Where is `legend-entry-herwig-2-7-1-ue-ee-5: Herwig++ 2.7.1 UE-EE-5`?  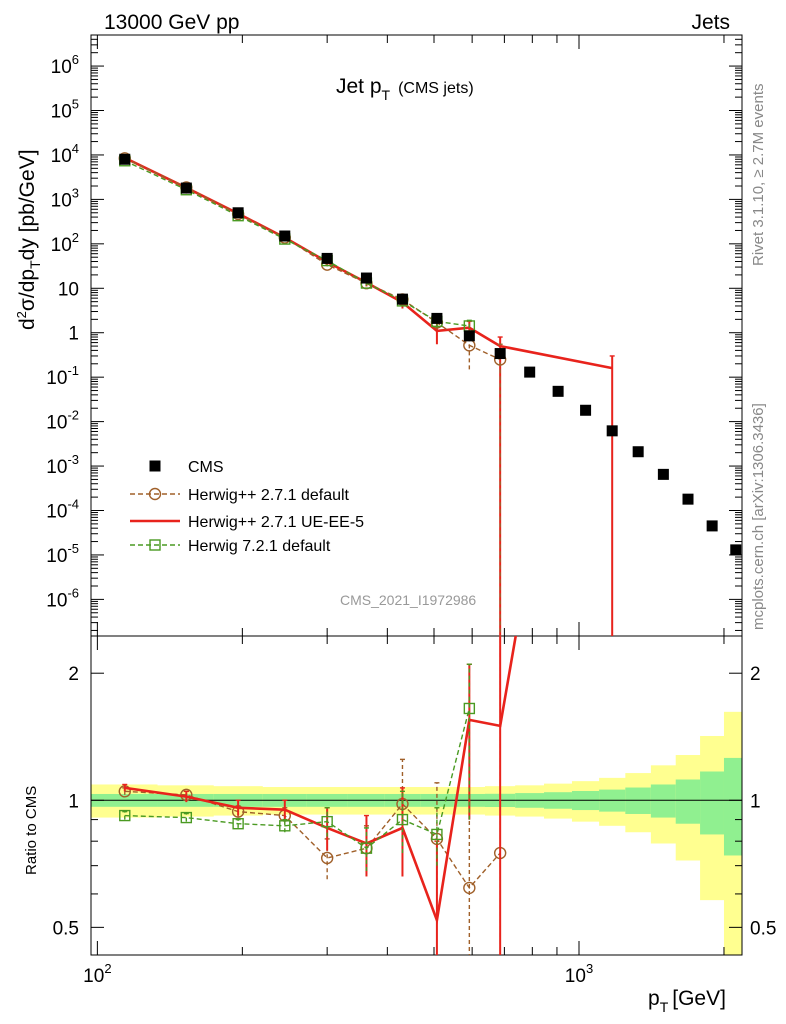
legend-entry-herwig-2-7-1-ue-ee-5: Herwig++ 2.7.1 UE-EE-5 is located at coordinates (247, 522).